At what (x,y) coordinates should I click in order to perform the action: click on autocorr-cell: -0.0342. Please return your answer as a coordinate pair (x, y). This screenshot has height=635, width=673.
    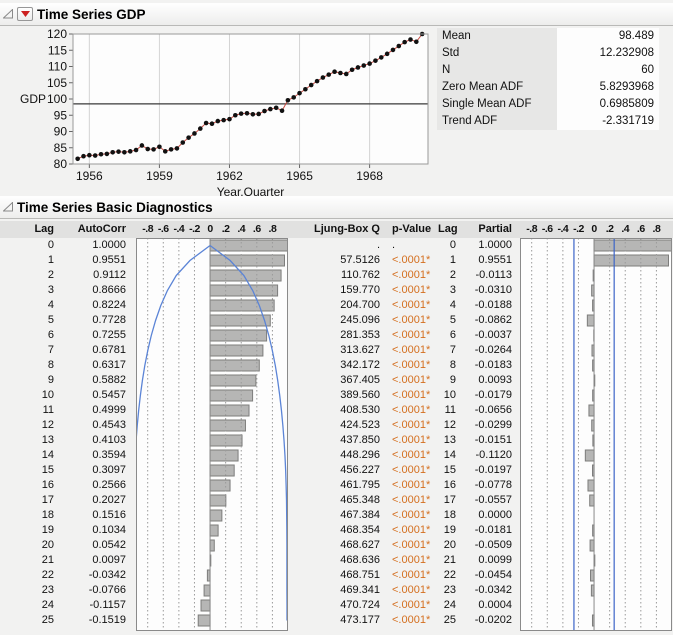
    Looking at the image, I should click on (107, 575).